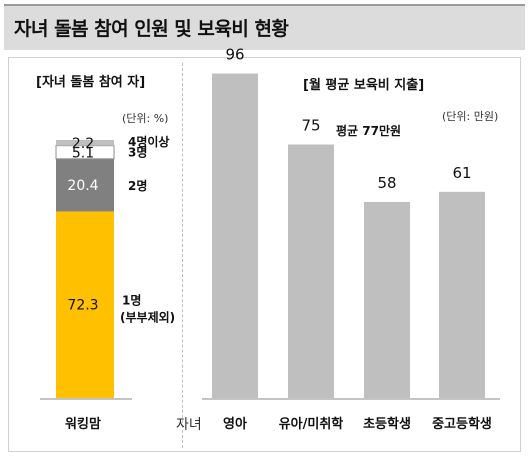 This screenshot has height=464, width=529. I want to click on left-unit: (단위: %), so click(145, 118).